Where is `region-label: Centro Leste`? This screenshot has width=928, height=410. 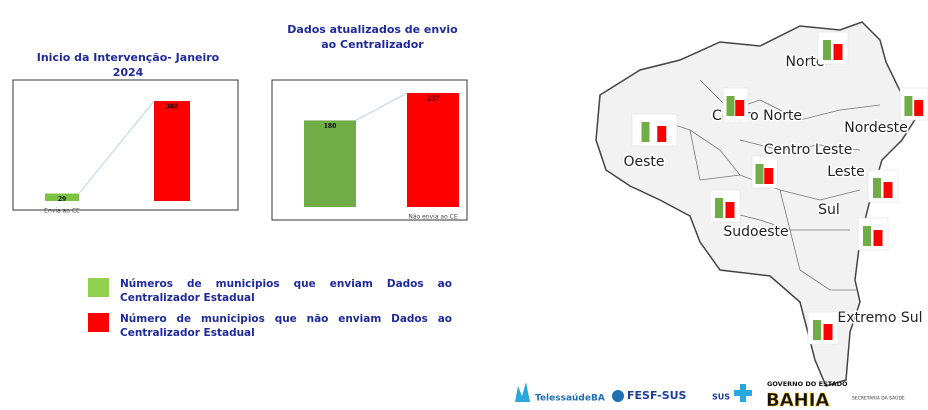
region-label: Centro Leste is located at coordinates (808, 150).